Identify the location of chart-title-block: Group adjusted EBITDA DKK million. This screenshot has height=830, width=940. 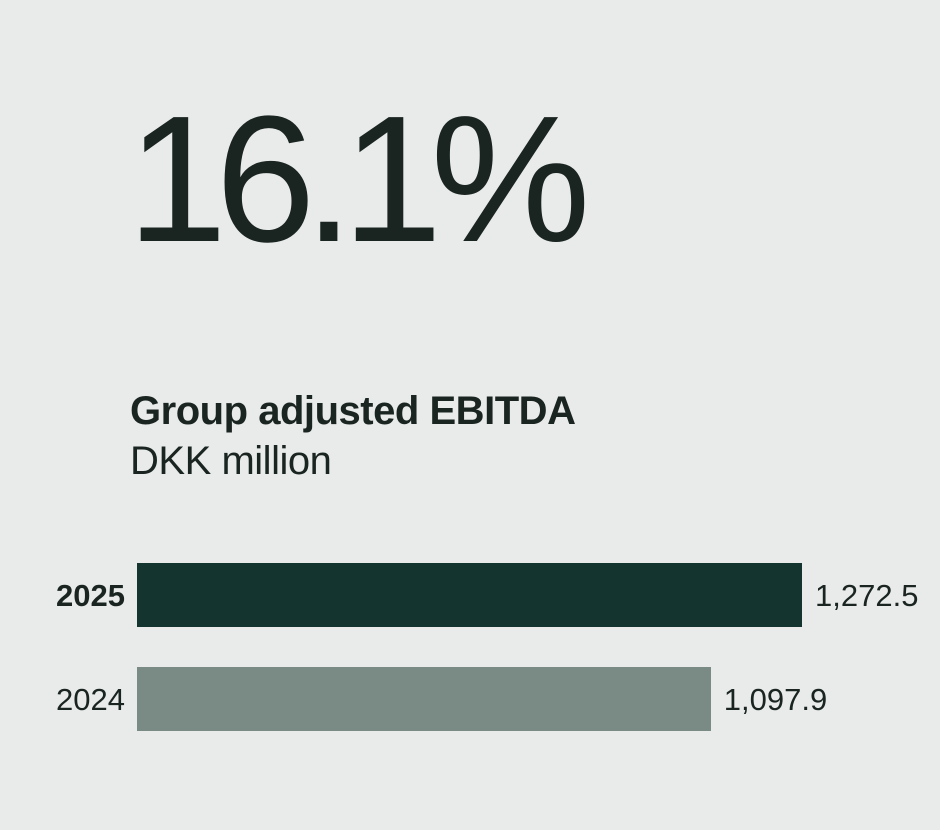
(353, 436).